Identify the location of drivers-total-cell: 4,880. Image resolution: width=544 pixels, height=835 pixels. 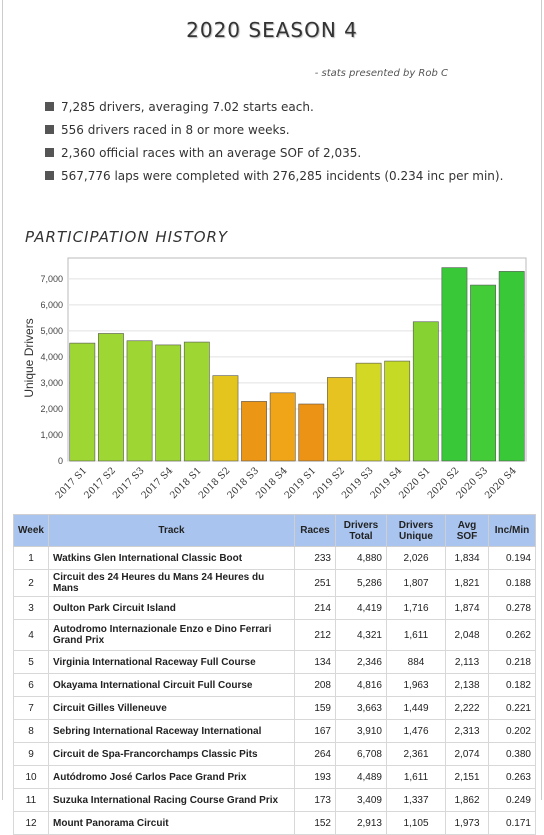
(361, 558).